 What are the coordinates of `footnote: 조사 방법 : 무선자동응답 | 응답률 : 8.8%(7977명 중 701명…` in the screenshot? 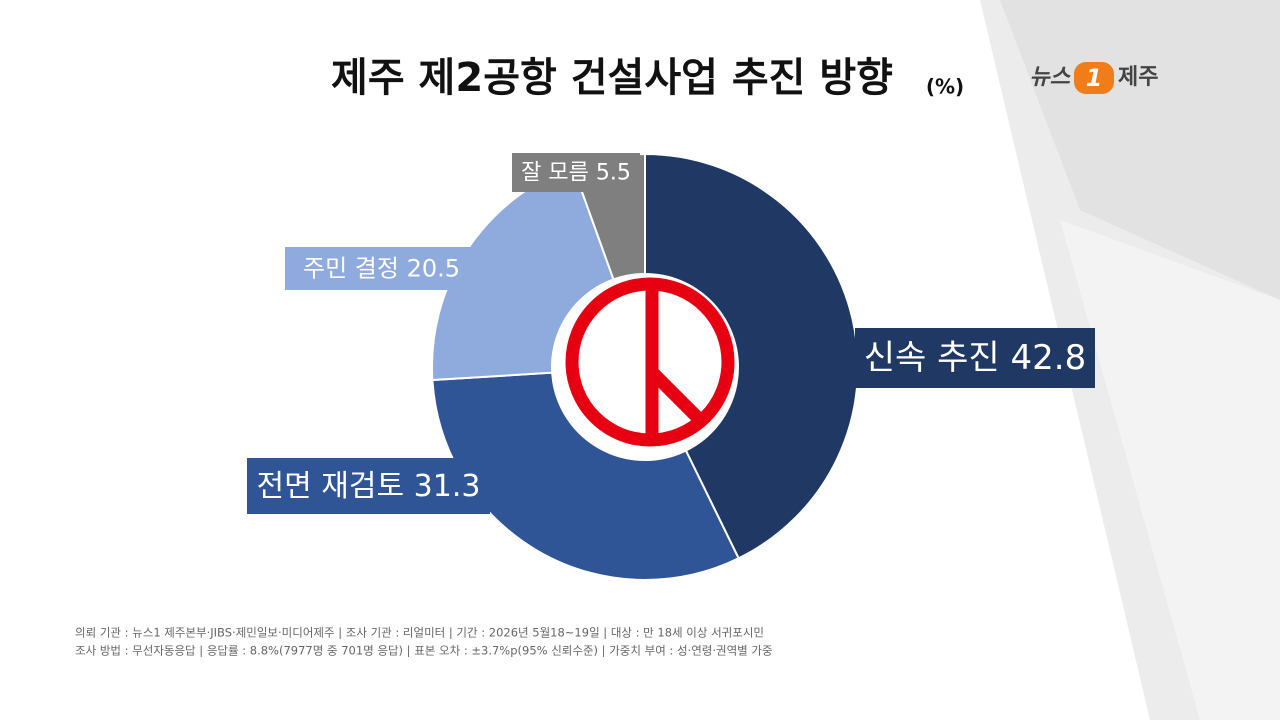 It's located at (424, 651).